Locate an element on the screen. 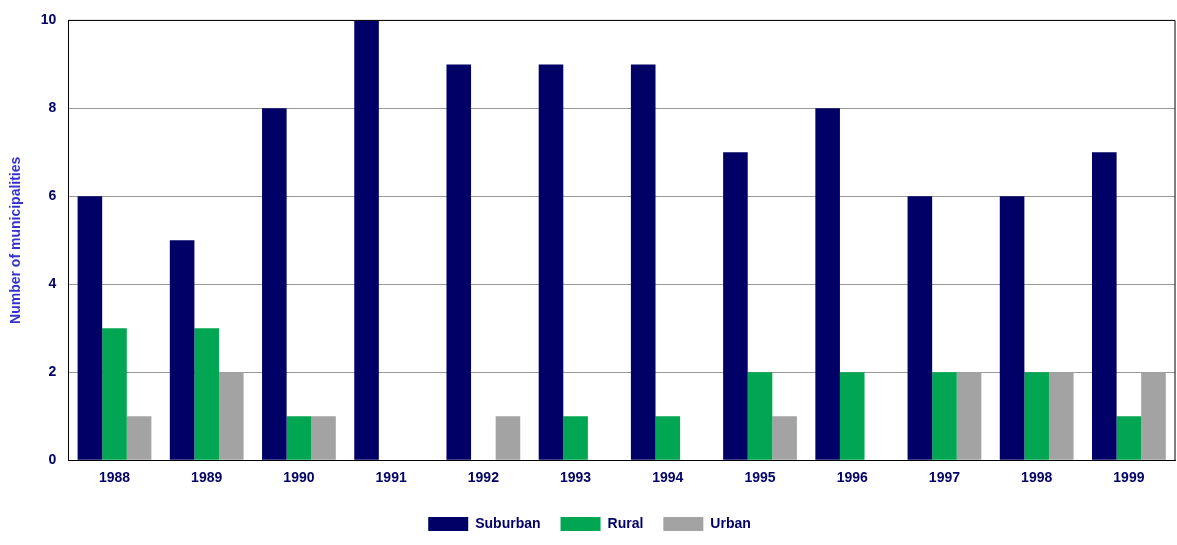 The image size is (1177, 545). legend-label: Urban is located at coordinates (730, 522).